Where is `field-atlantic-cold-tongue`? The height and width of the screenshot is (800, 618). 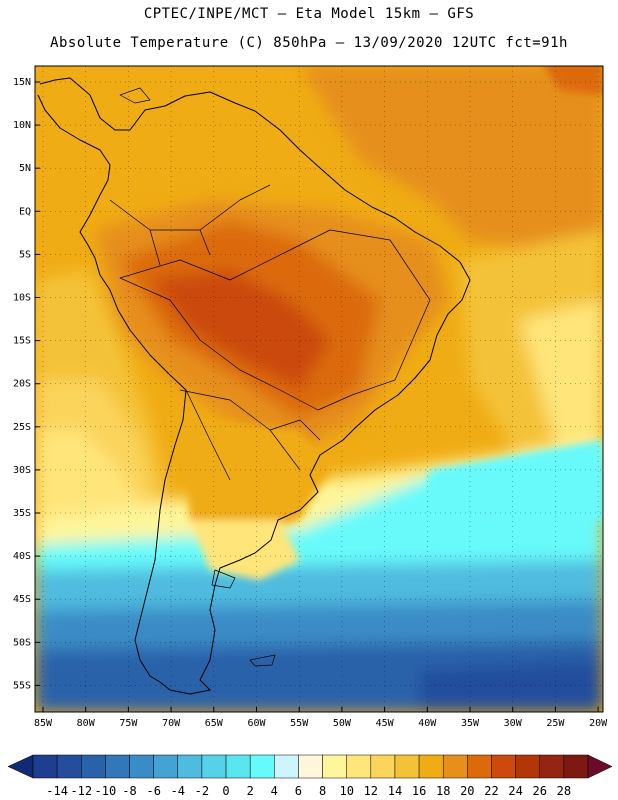 field-atlantic-cold-tongue is located at coordinates (511, 485).